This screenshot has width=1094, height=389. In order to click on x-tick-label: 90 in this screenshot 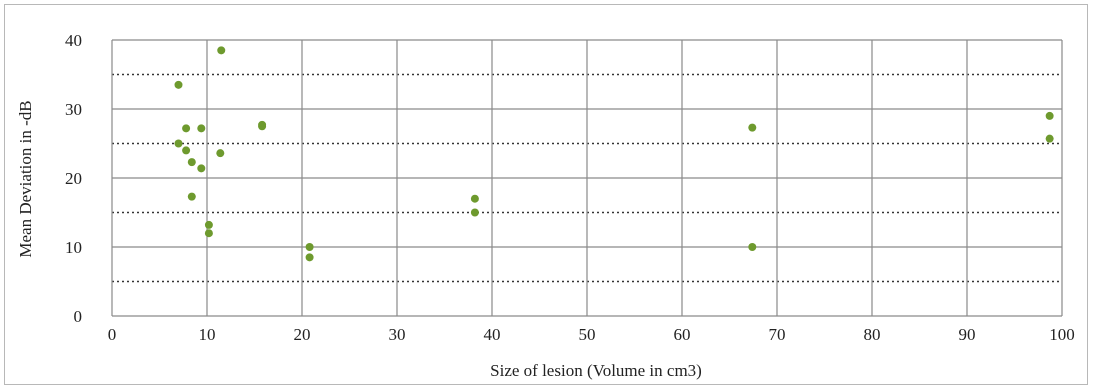, I will do `click(967, 334)`.